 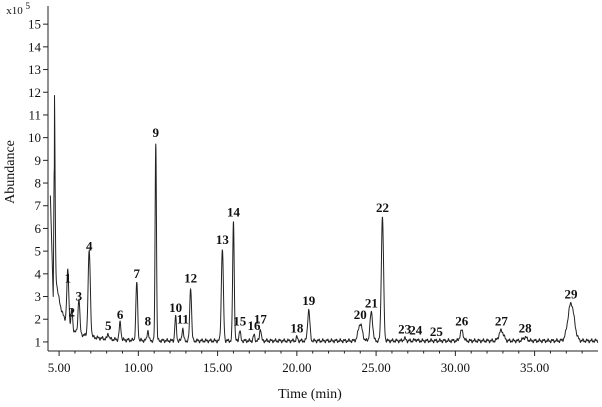 I want to click on peak-label-11: 11, so click(x=183, y=318).